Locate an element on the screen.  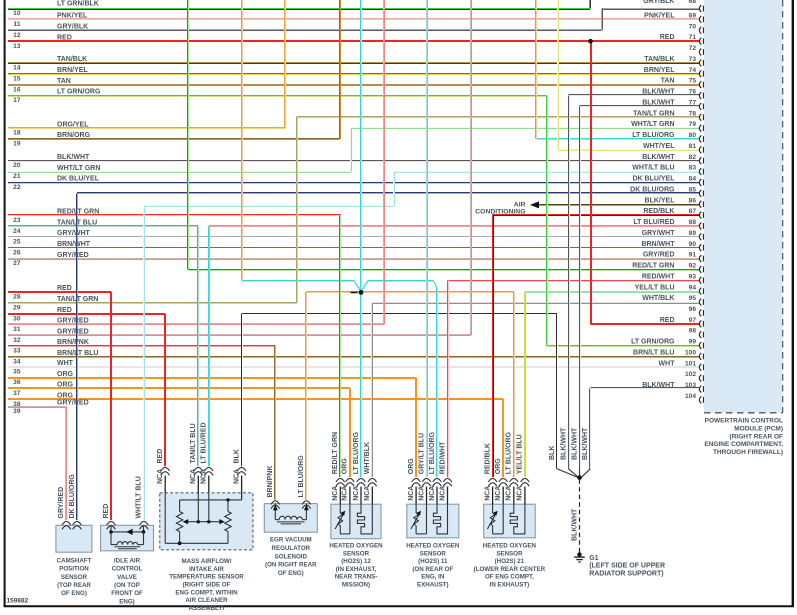
svg-text: RED is located at coordinates (64, 37).